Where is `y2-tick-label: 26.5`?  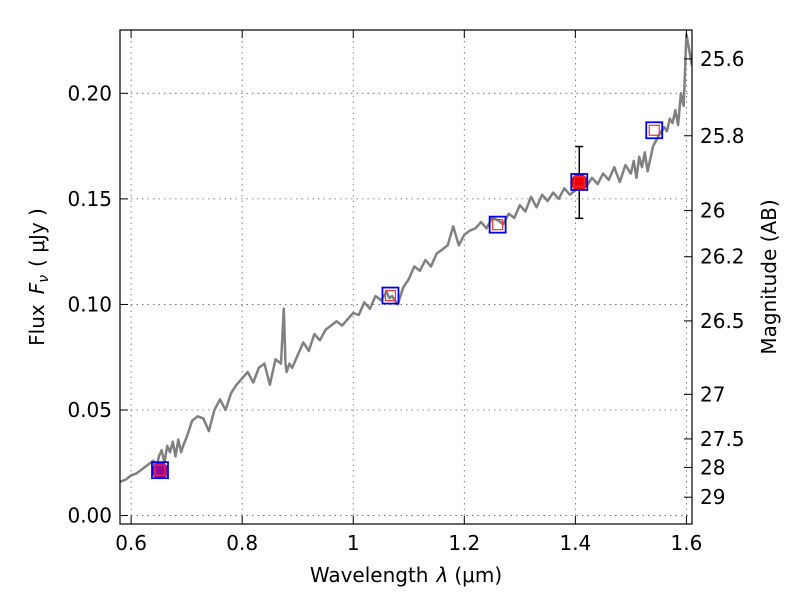
y2-tick-label: 26.5 is located at coordinates (722, 321).